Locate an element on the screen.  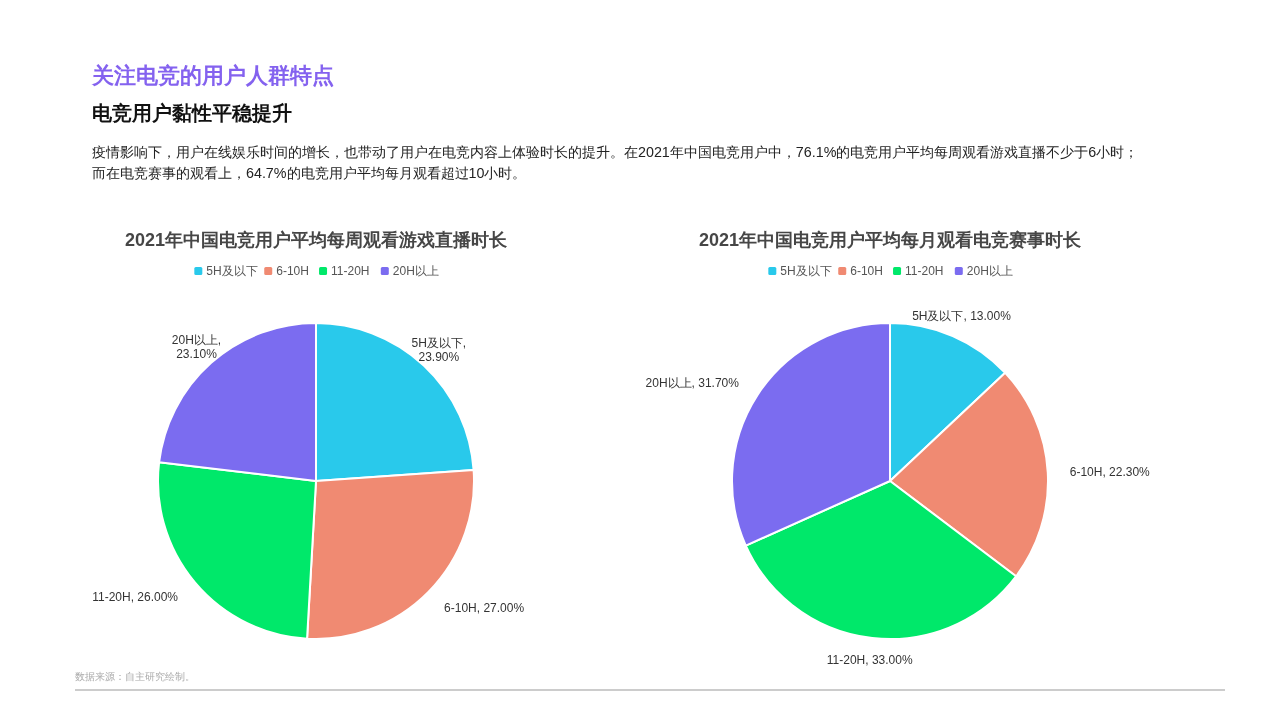
data-label: 5H及以下, 23.90% is located at coordinates (439, 350).